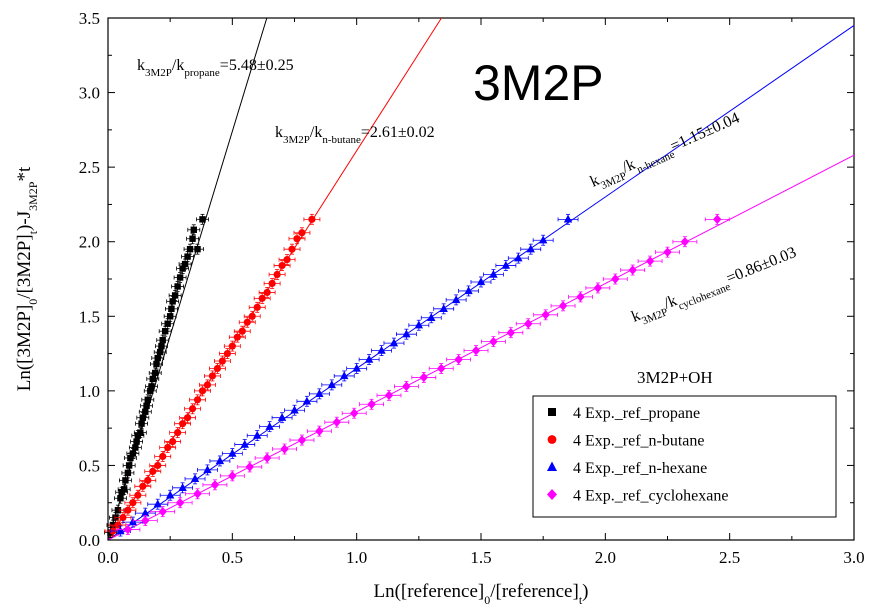 This screenshot has width=870, height=608. Describe the element at coordinates (605, 557) in the screenshot. I see `x-tick-label: 2.0` at that location.